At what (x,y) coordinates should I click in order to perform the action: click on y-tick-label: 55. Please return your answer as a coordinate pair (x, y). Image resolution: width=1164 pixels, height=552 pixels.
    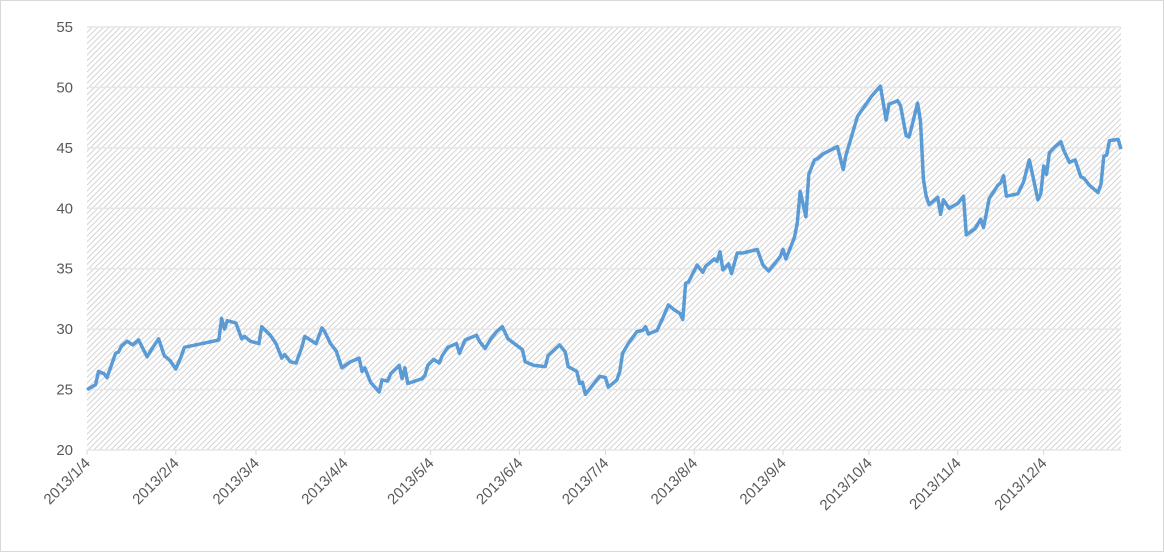
    Looking at the image, I should click on (64, 27).